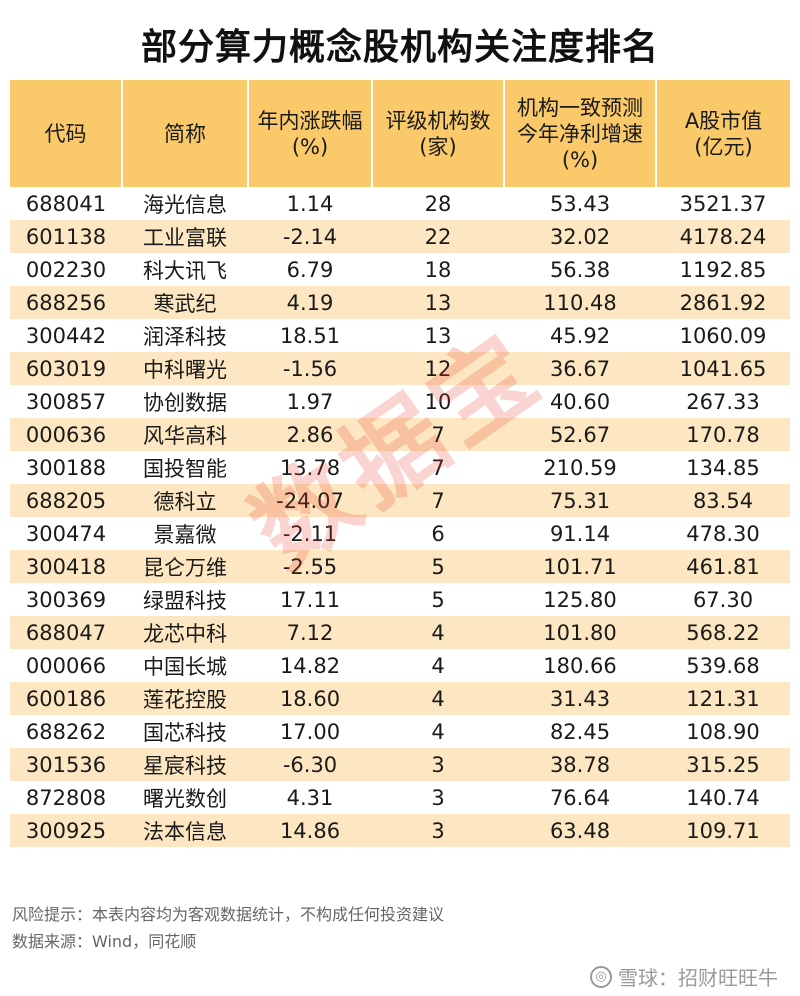 The height and width of the screenshot is (996, 800). Describe the element at coordinates (723, 731) in the screenshot. I see `market-cap-cell: 108.90` at that location.